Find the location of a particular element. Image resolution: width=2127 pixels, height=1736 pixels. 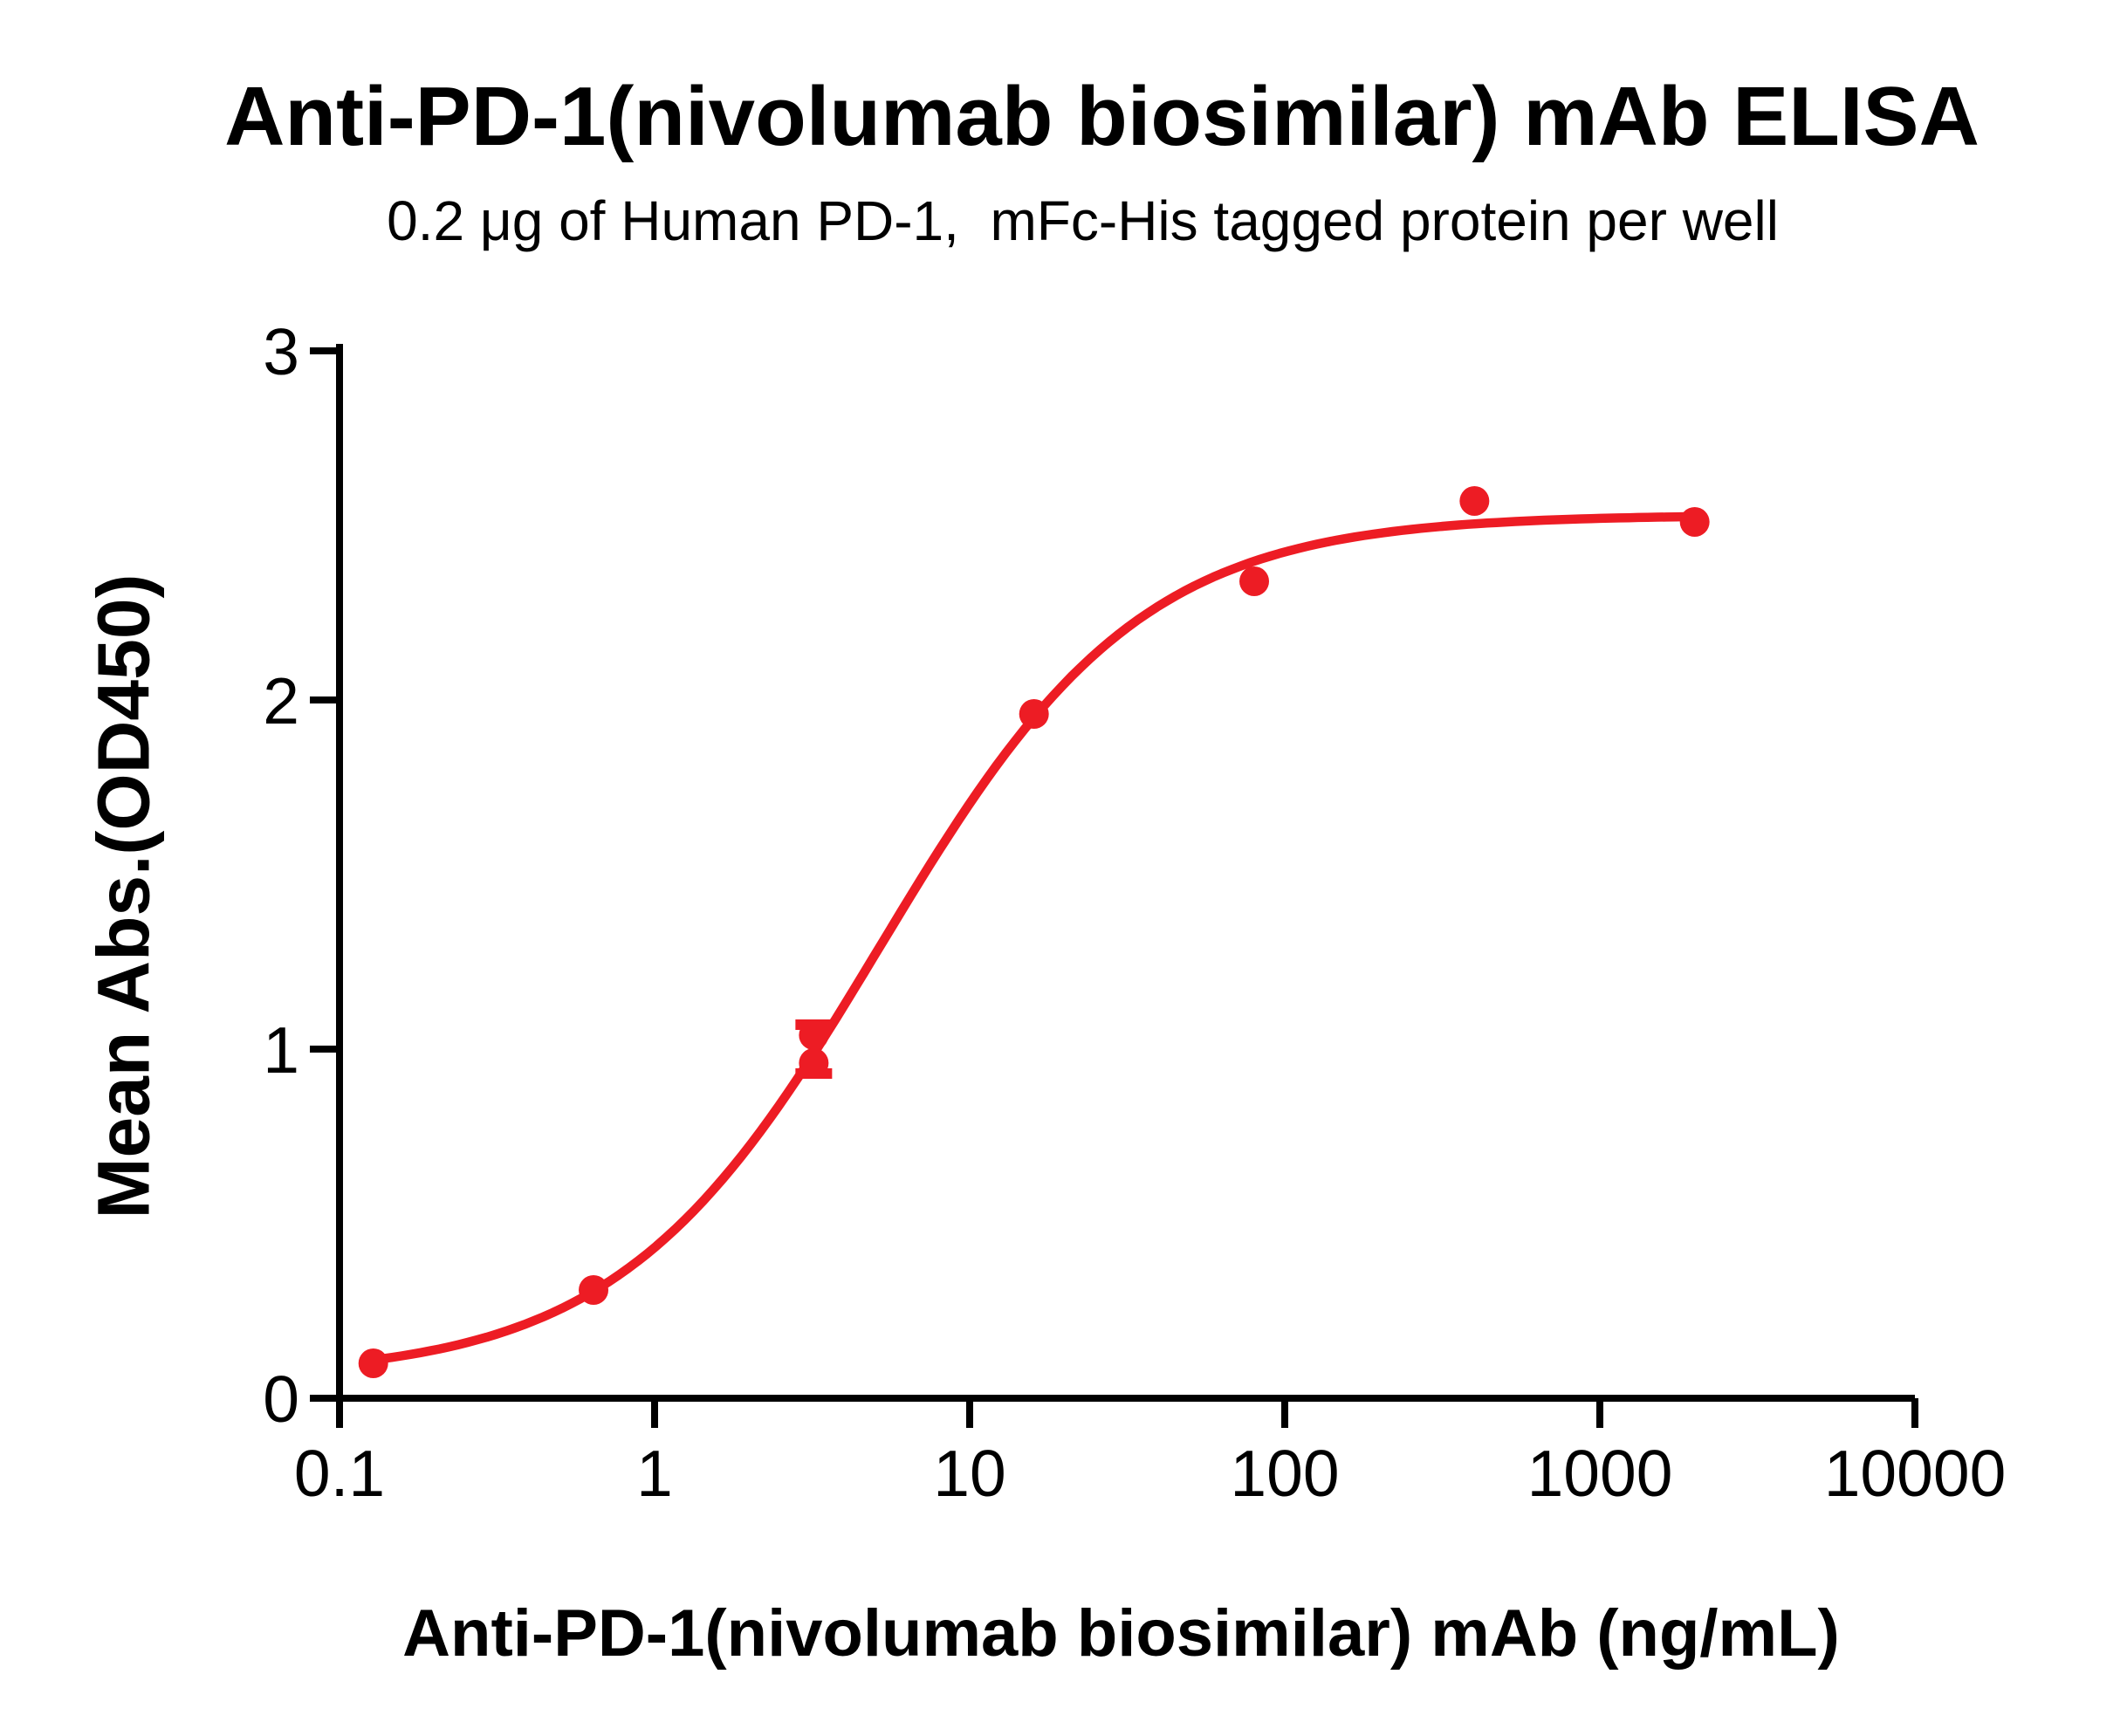

y-tick-label: 1 is located at coordinates (281, 1050).